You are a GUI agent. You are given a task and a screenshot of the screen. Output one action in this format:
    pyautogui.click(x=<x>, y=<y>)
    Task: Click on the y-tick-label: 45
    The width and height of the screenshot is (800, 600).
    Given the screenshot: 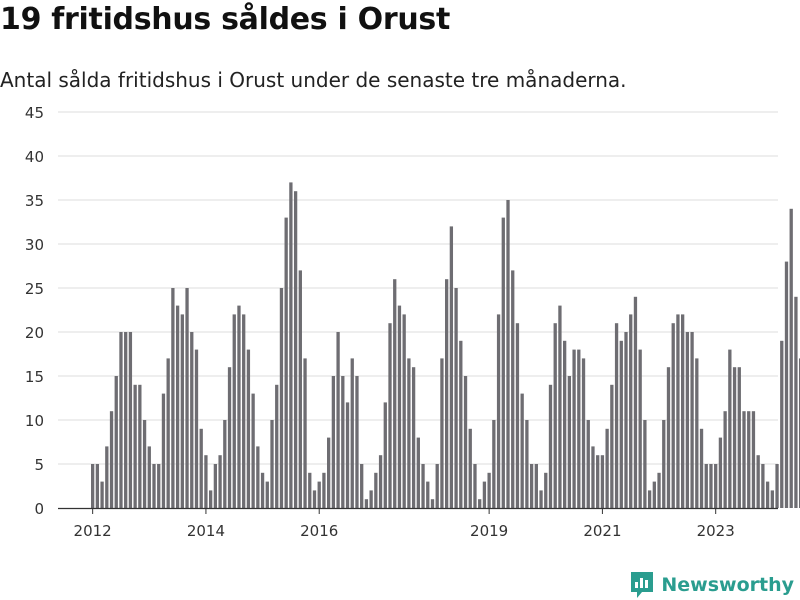 What is the action you would take?
    pyautogui.click(x=34, y=113)
    